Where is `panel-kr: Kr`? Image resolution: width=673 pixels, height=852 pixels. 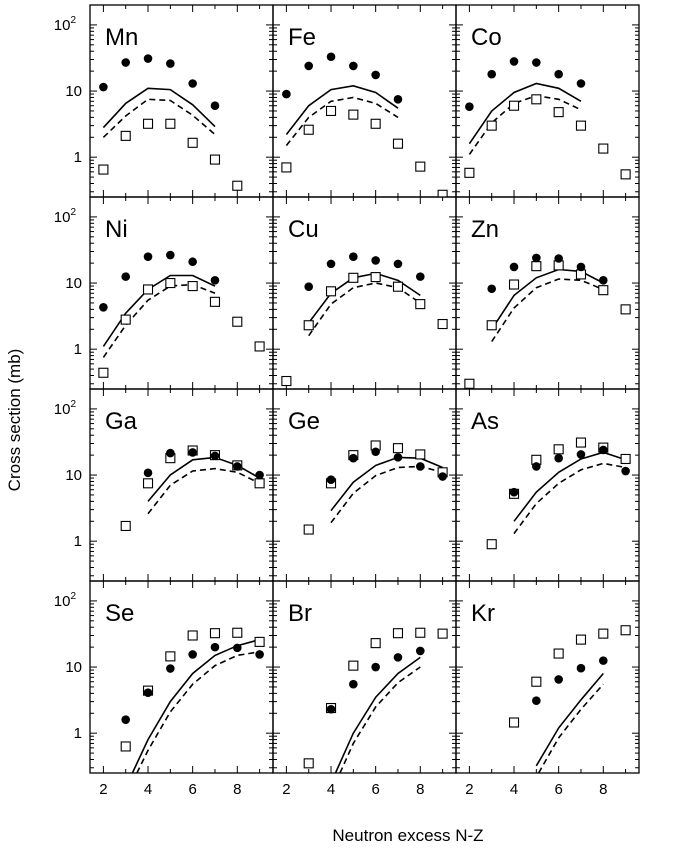
panel-kr: Kr is located at coordinates (547, 677).